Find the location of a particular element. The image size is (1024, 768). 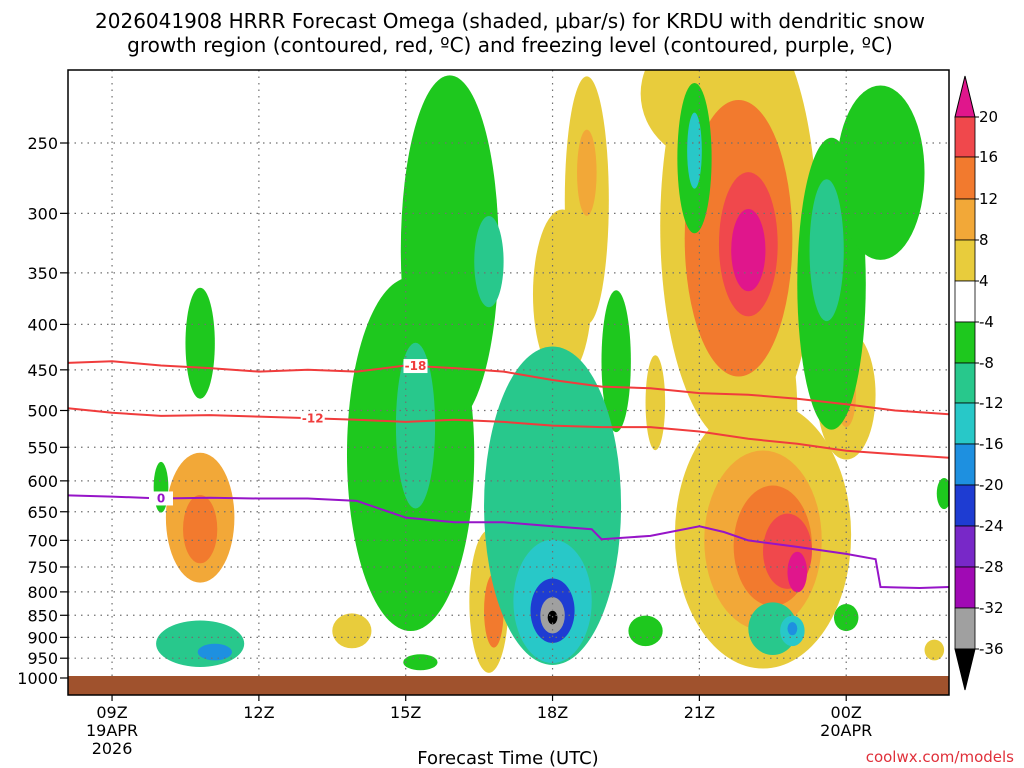

colorbar-label-12: -32 is located at coordinates (991, 608).